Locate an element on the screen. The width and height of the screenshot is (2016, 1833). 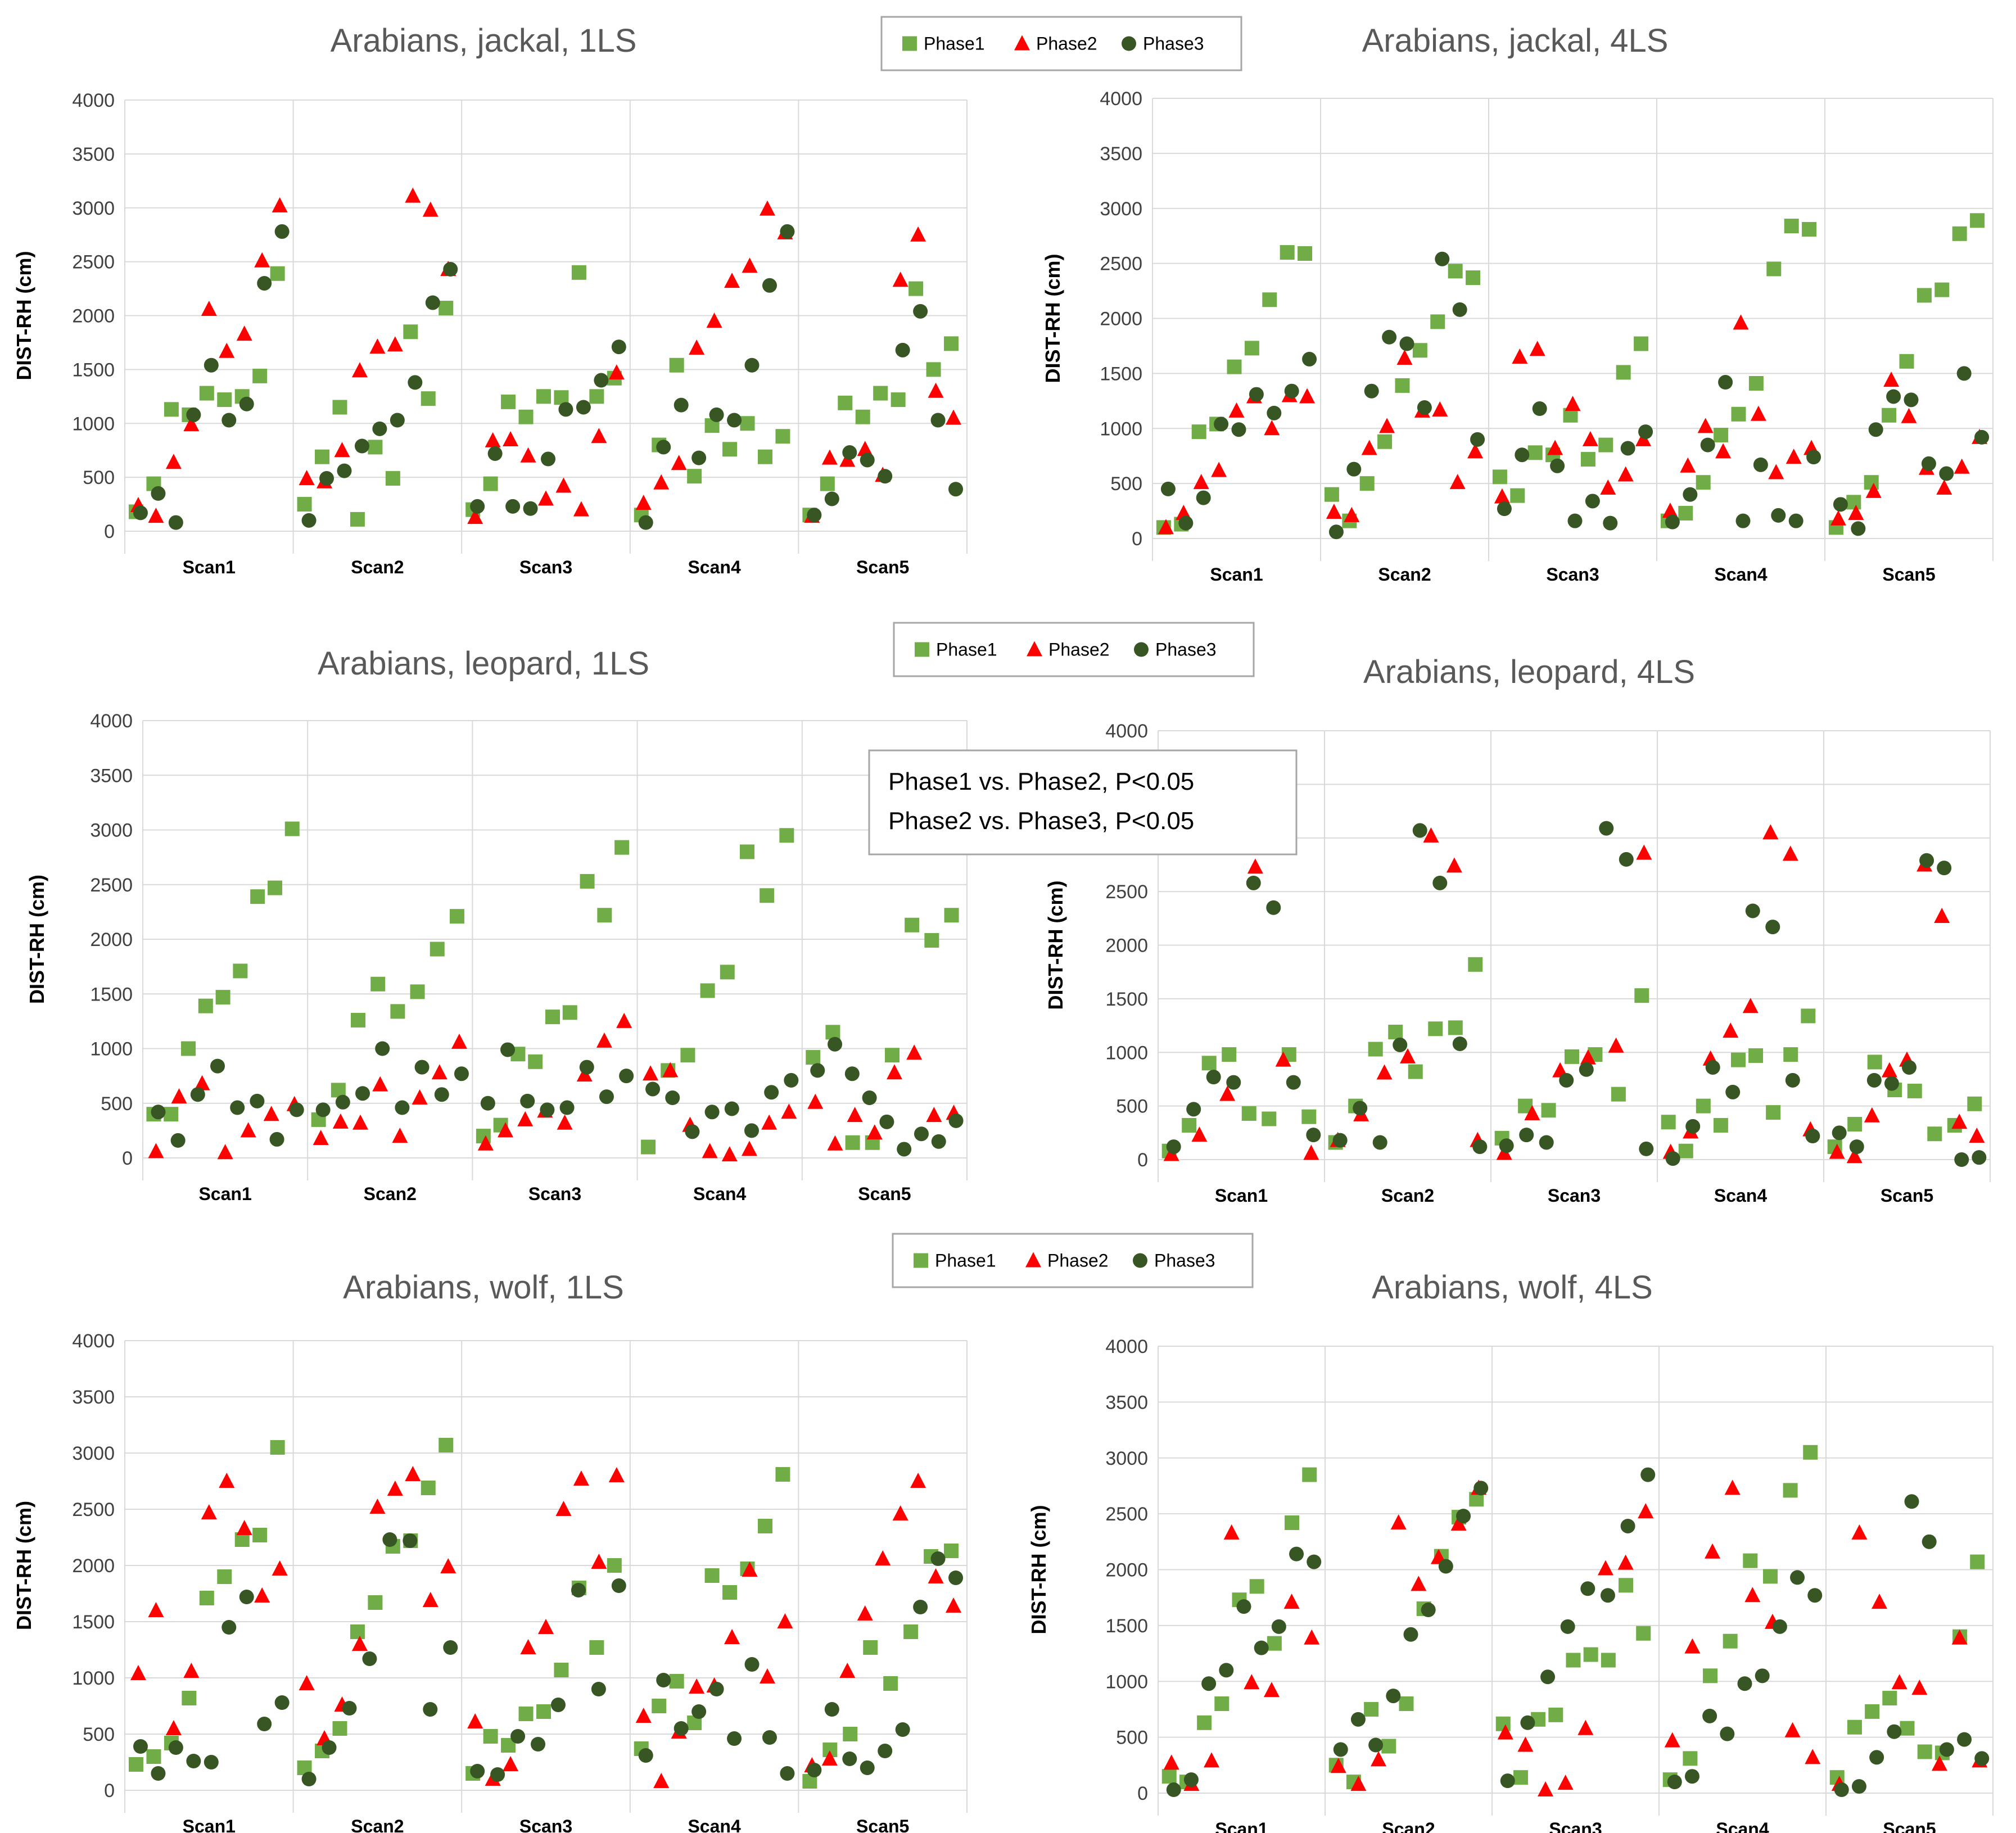
category-label-scan2: Scan2 is located at coordinates (377, 1824).